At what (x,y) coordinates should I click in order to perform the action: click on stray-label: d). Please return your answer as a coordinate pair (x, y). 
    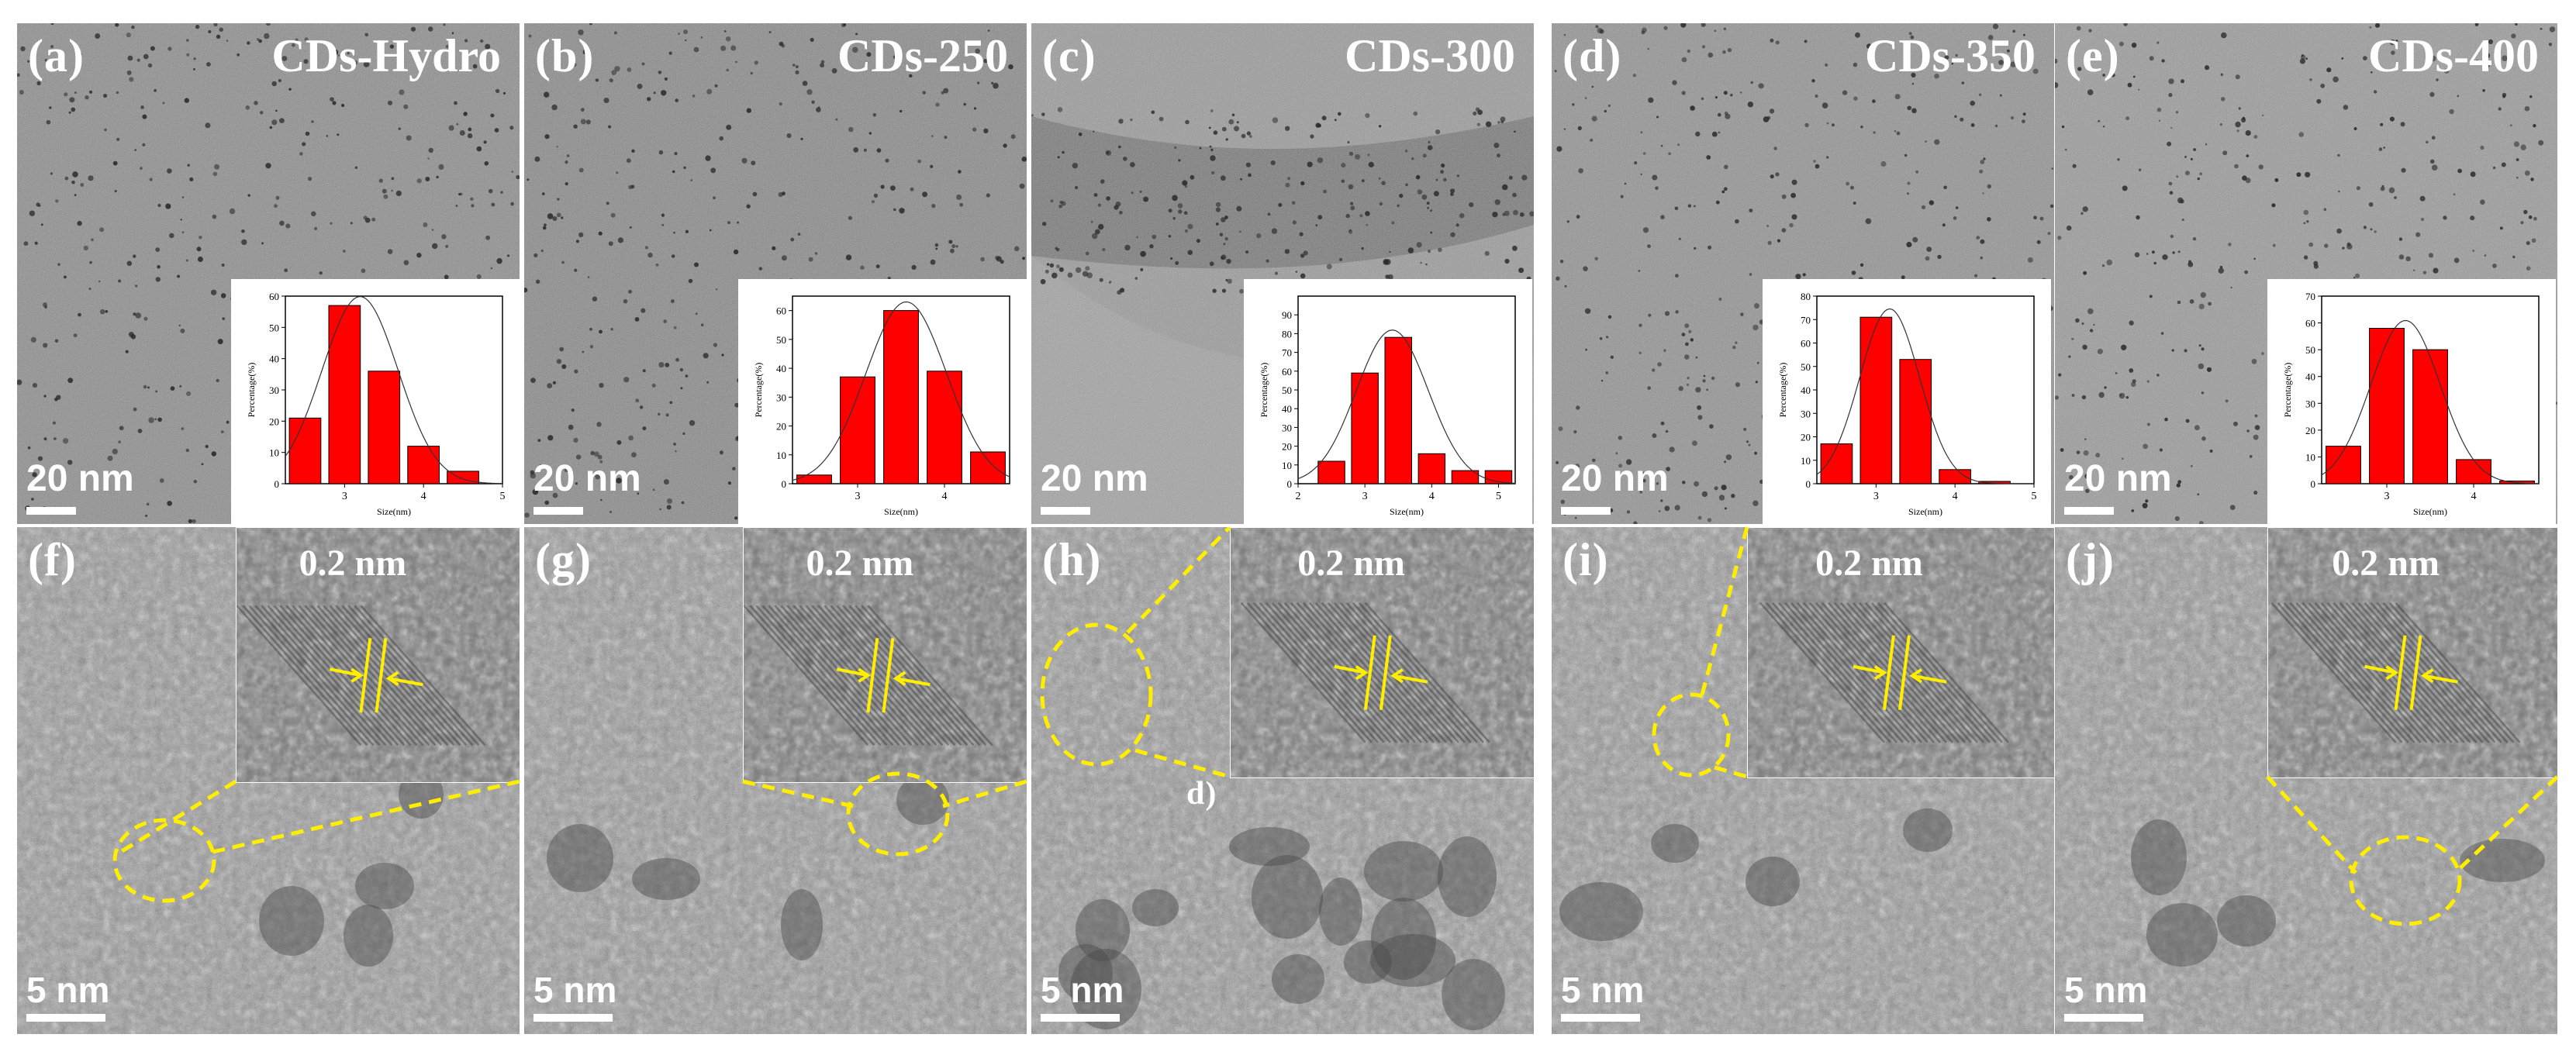
    Looking at the image, I should click on (1202, 794).